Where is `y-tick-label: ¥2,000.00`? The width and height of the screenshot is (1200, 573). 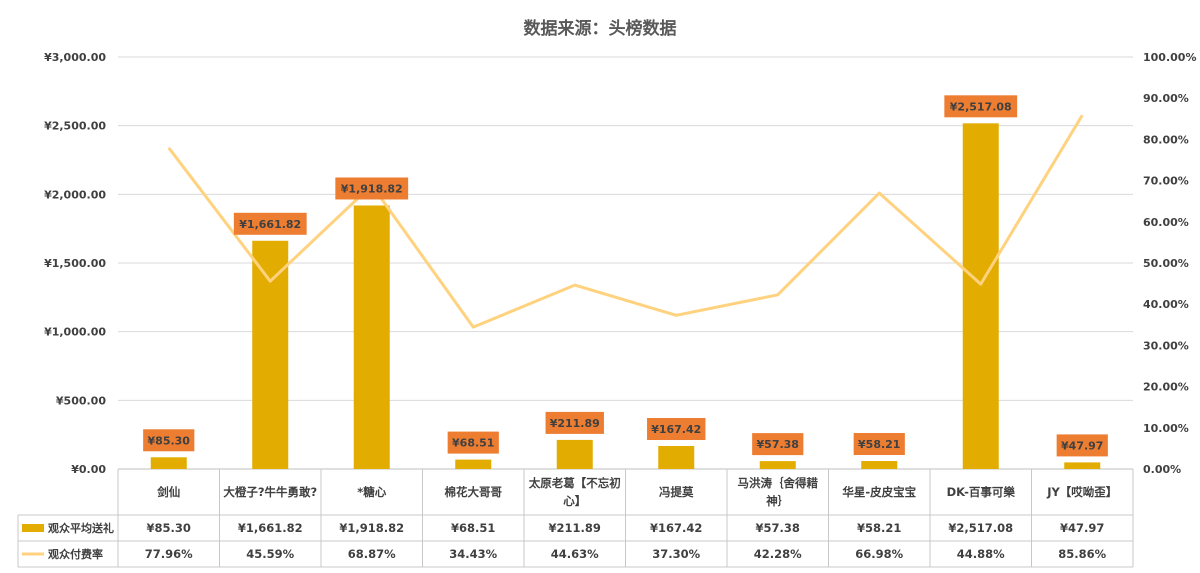
y-tick-label: ¥2,000.00 is located at coordinates (75, 194).